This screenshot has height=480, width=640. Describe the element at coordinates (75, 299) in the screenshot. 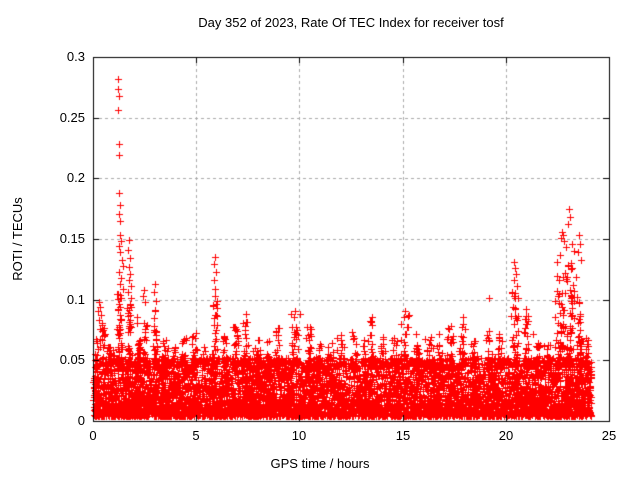

I see `y-tick-label-01: 0.1` at that location.